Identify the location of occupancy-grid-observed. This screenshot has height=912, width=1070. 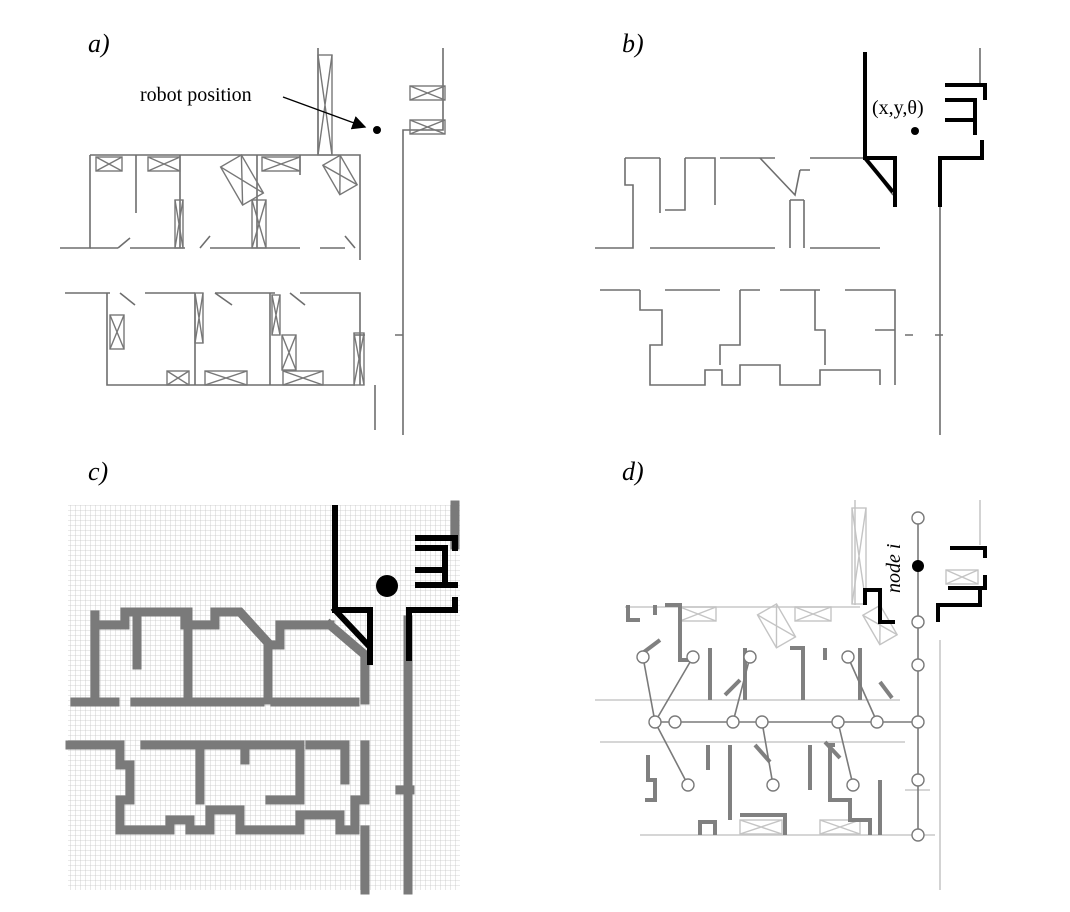
(394, 585).